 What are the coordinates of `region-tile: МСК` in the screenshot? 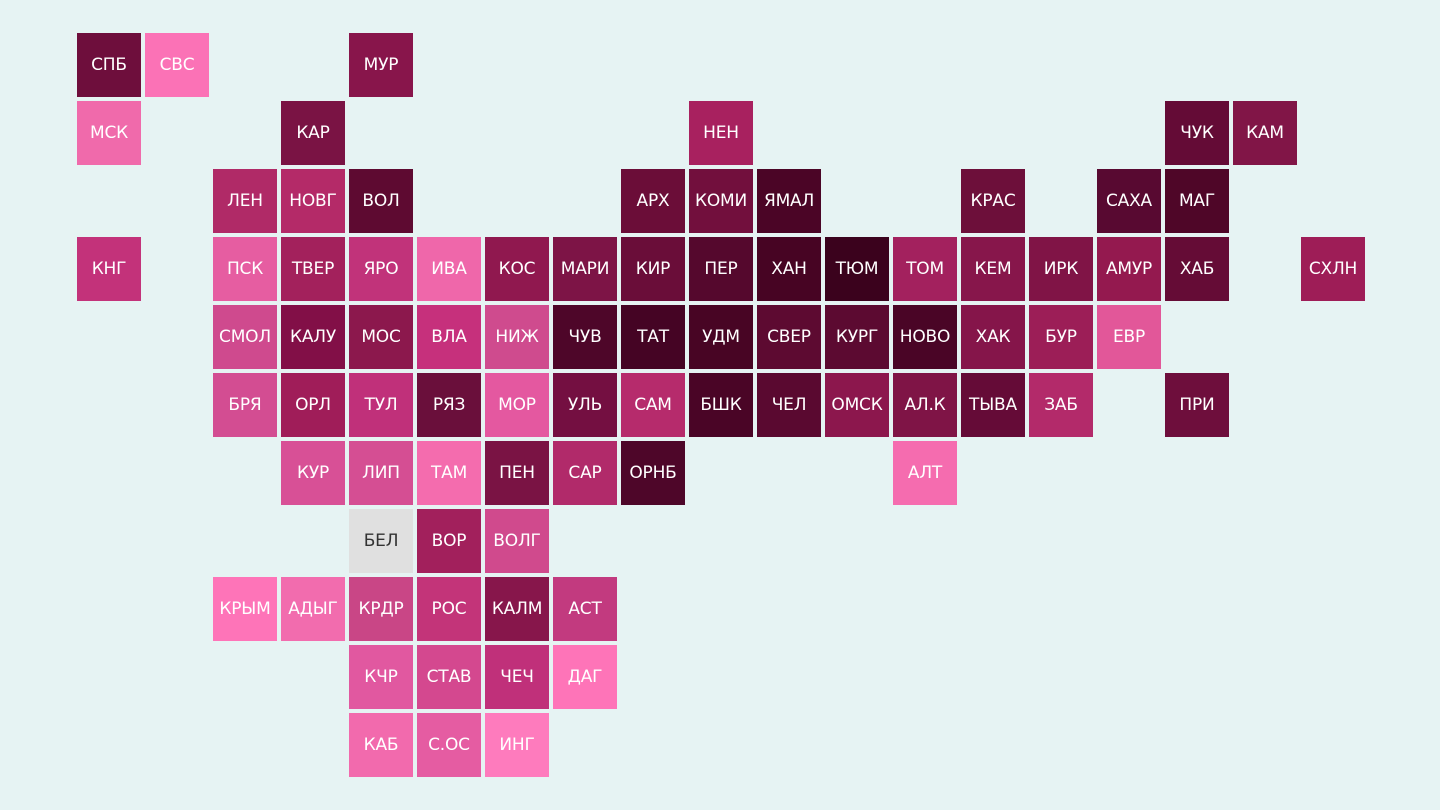 It's located at (109, 133).